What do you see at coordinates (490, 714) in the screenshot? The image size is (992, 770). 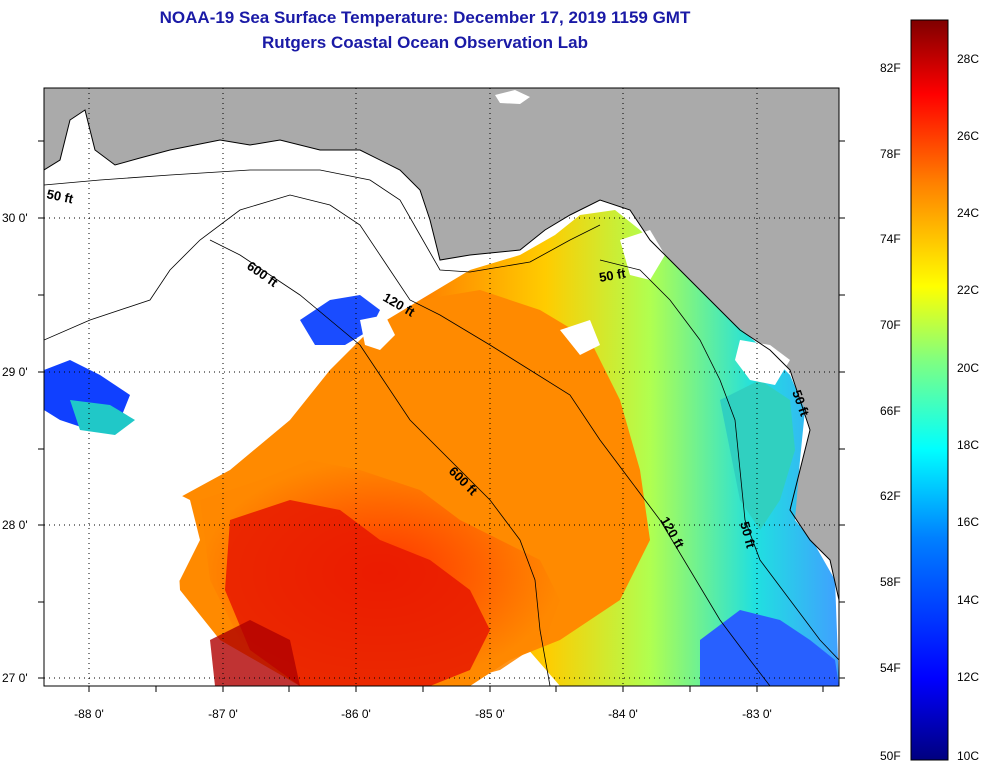 I see `lon-label-85: -85 0'` at bounding box center [490, 714].